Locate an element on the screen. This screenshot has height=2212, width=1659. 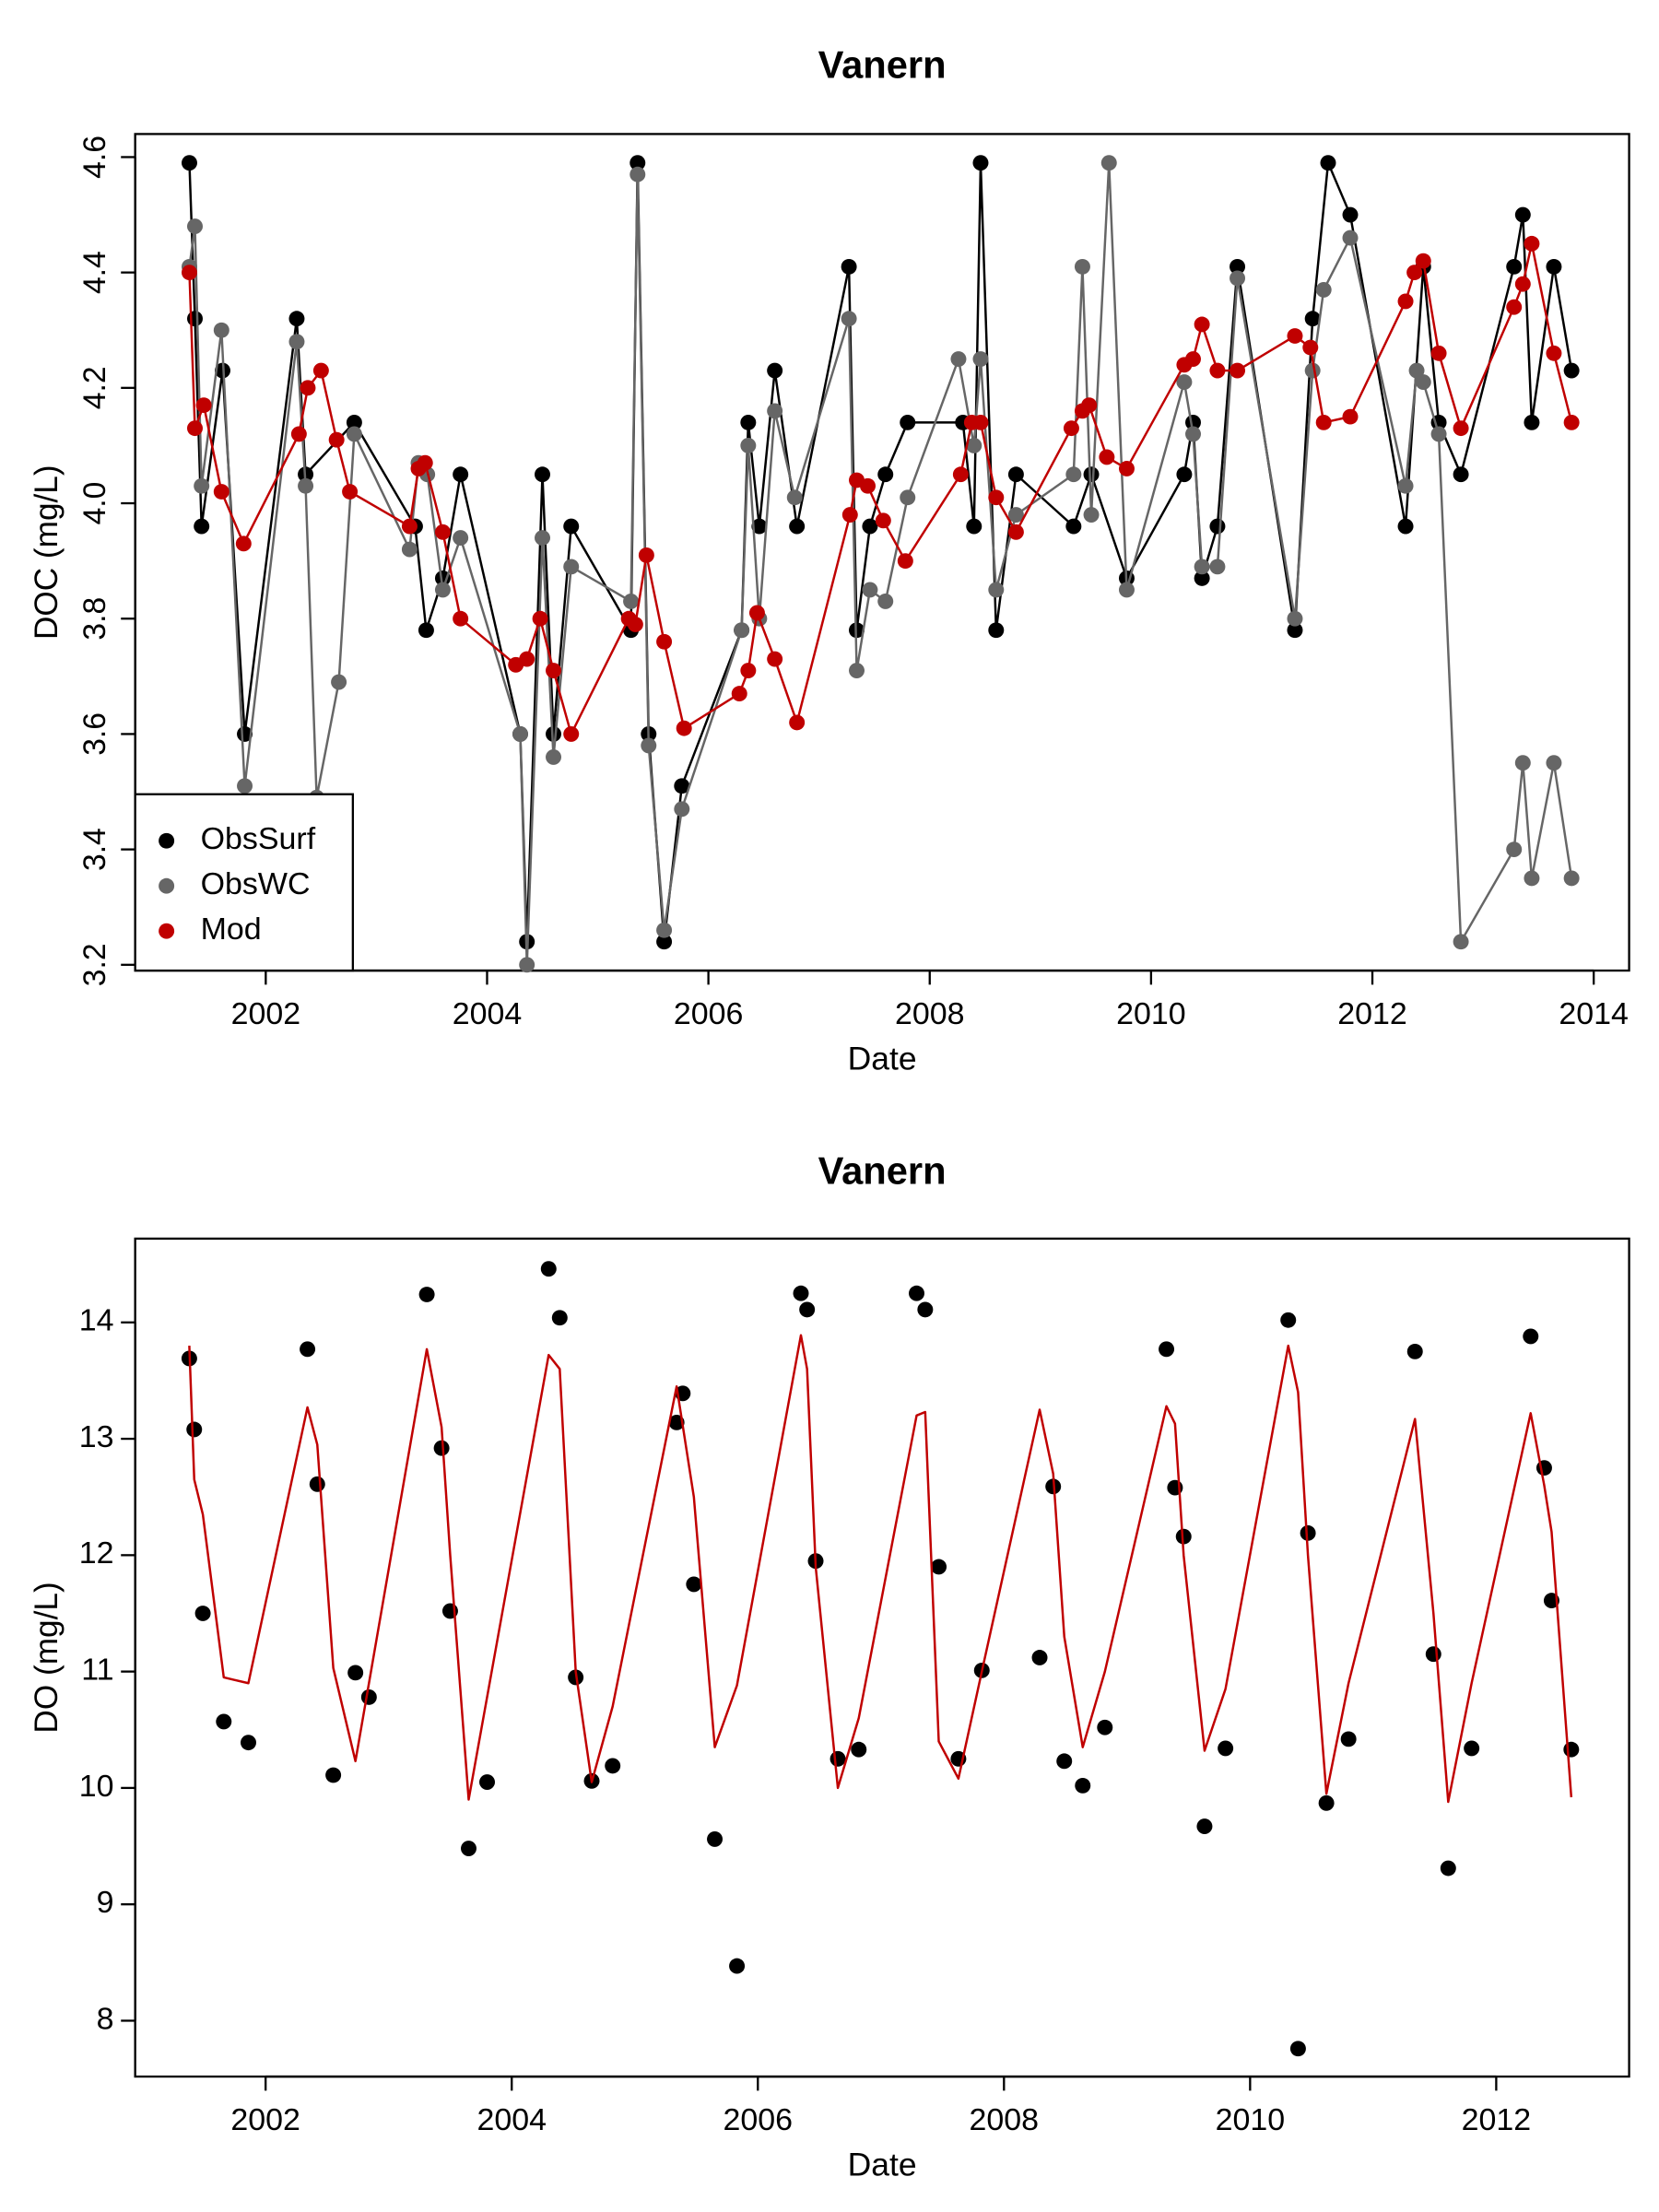
x-tick-label: 2006 is located at coordinates (759, 2119).